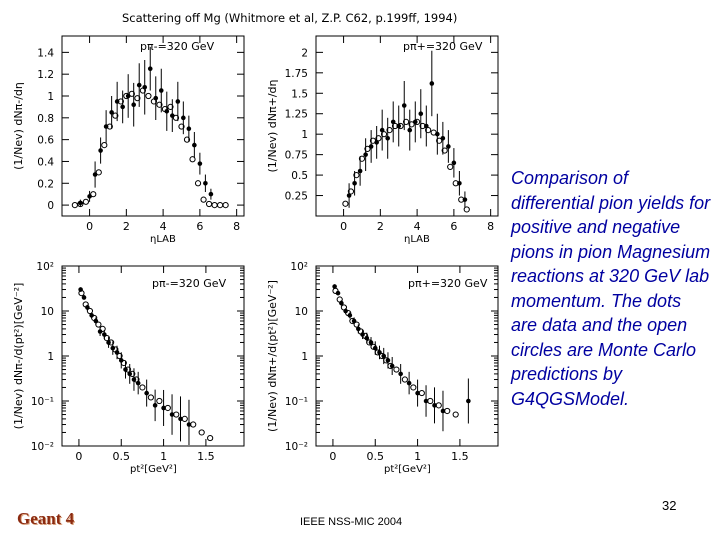 The height and width of the screenshot is (540, 720). What do you see at coordinates (296, 402) in the screenshot?
I see `y-tick-label: 10⁻¹` at bounding box center [296, 402].